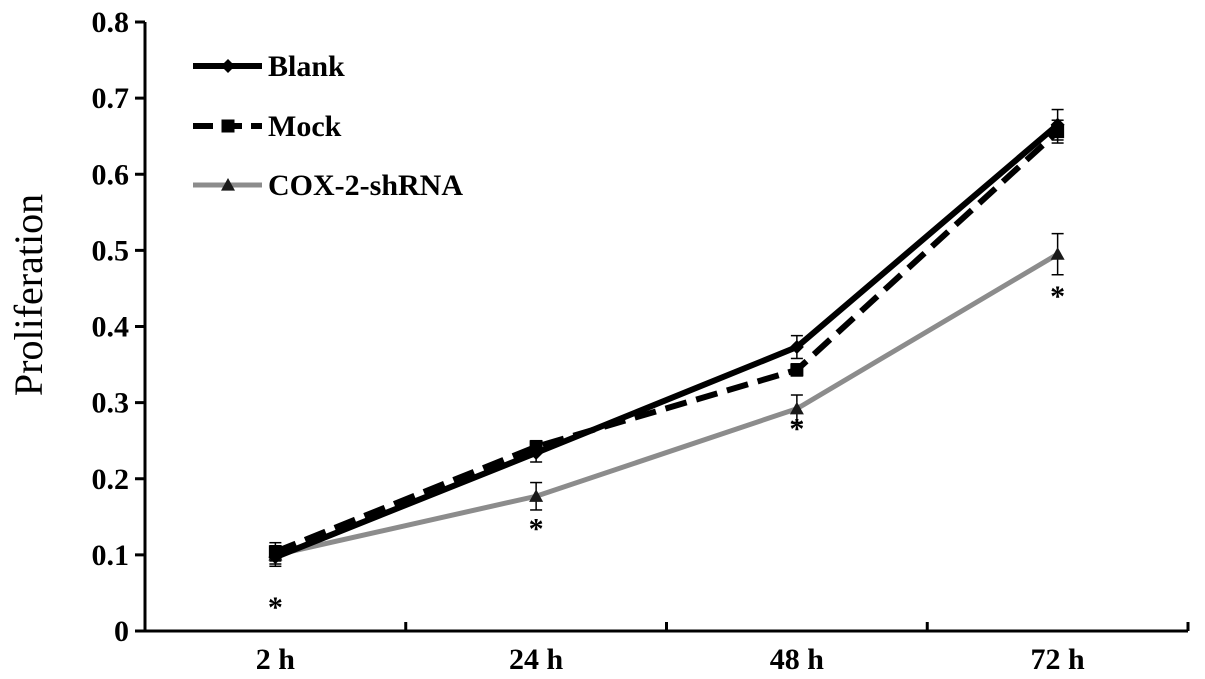 Image resolution: width=1205 pixels, height=679 pixels. Describe the element at coordinates (28, 295) in the screenshot. I see `y-axis-label: Proliferation` at that location.